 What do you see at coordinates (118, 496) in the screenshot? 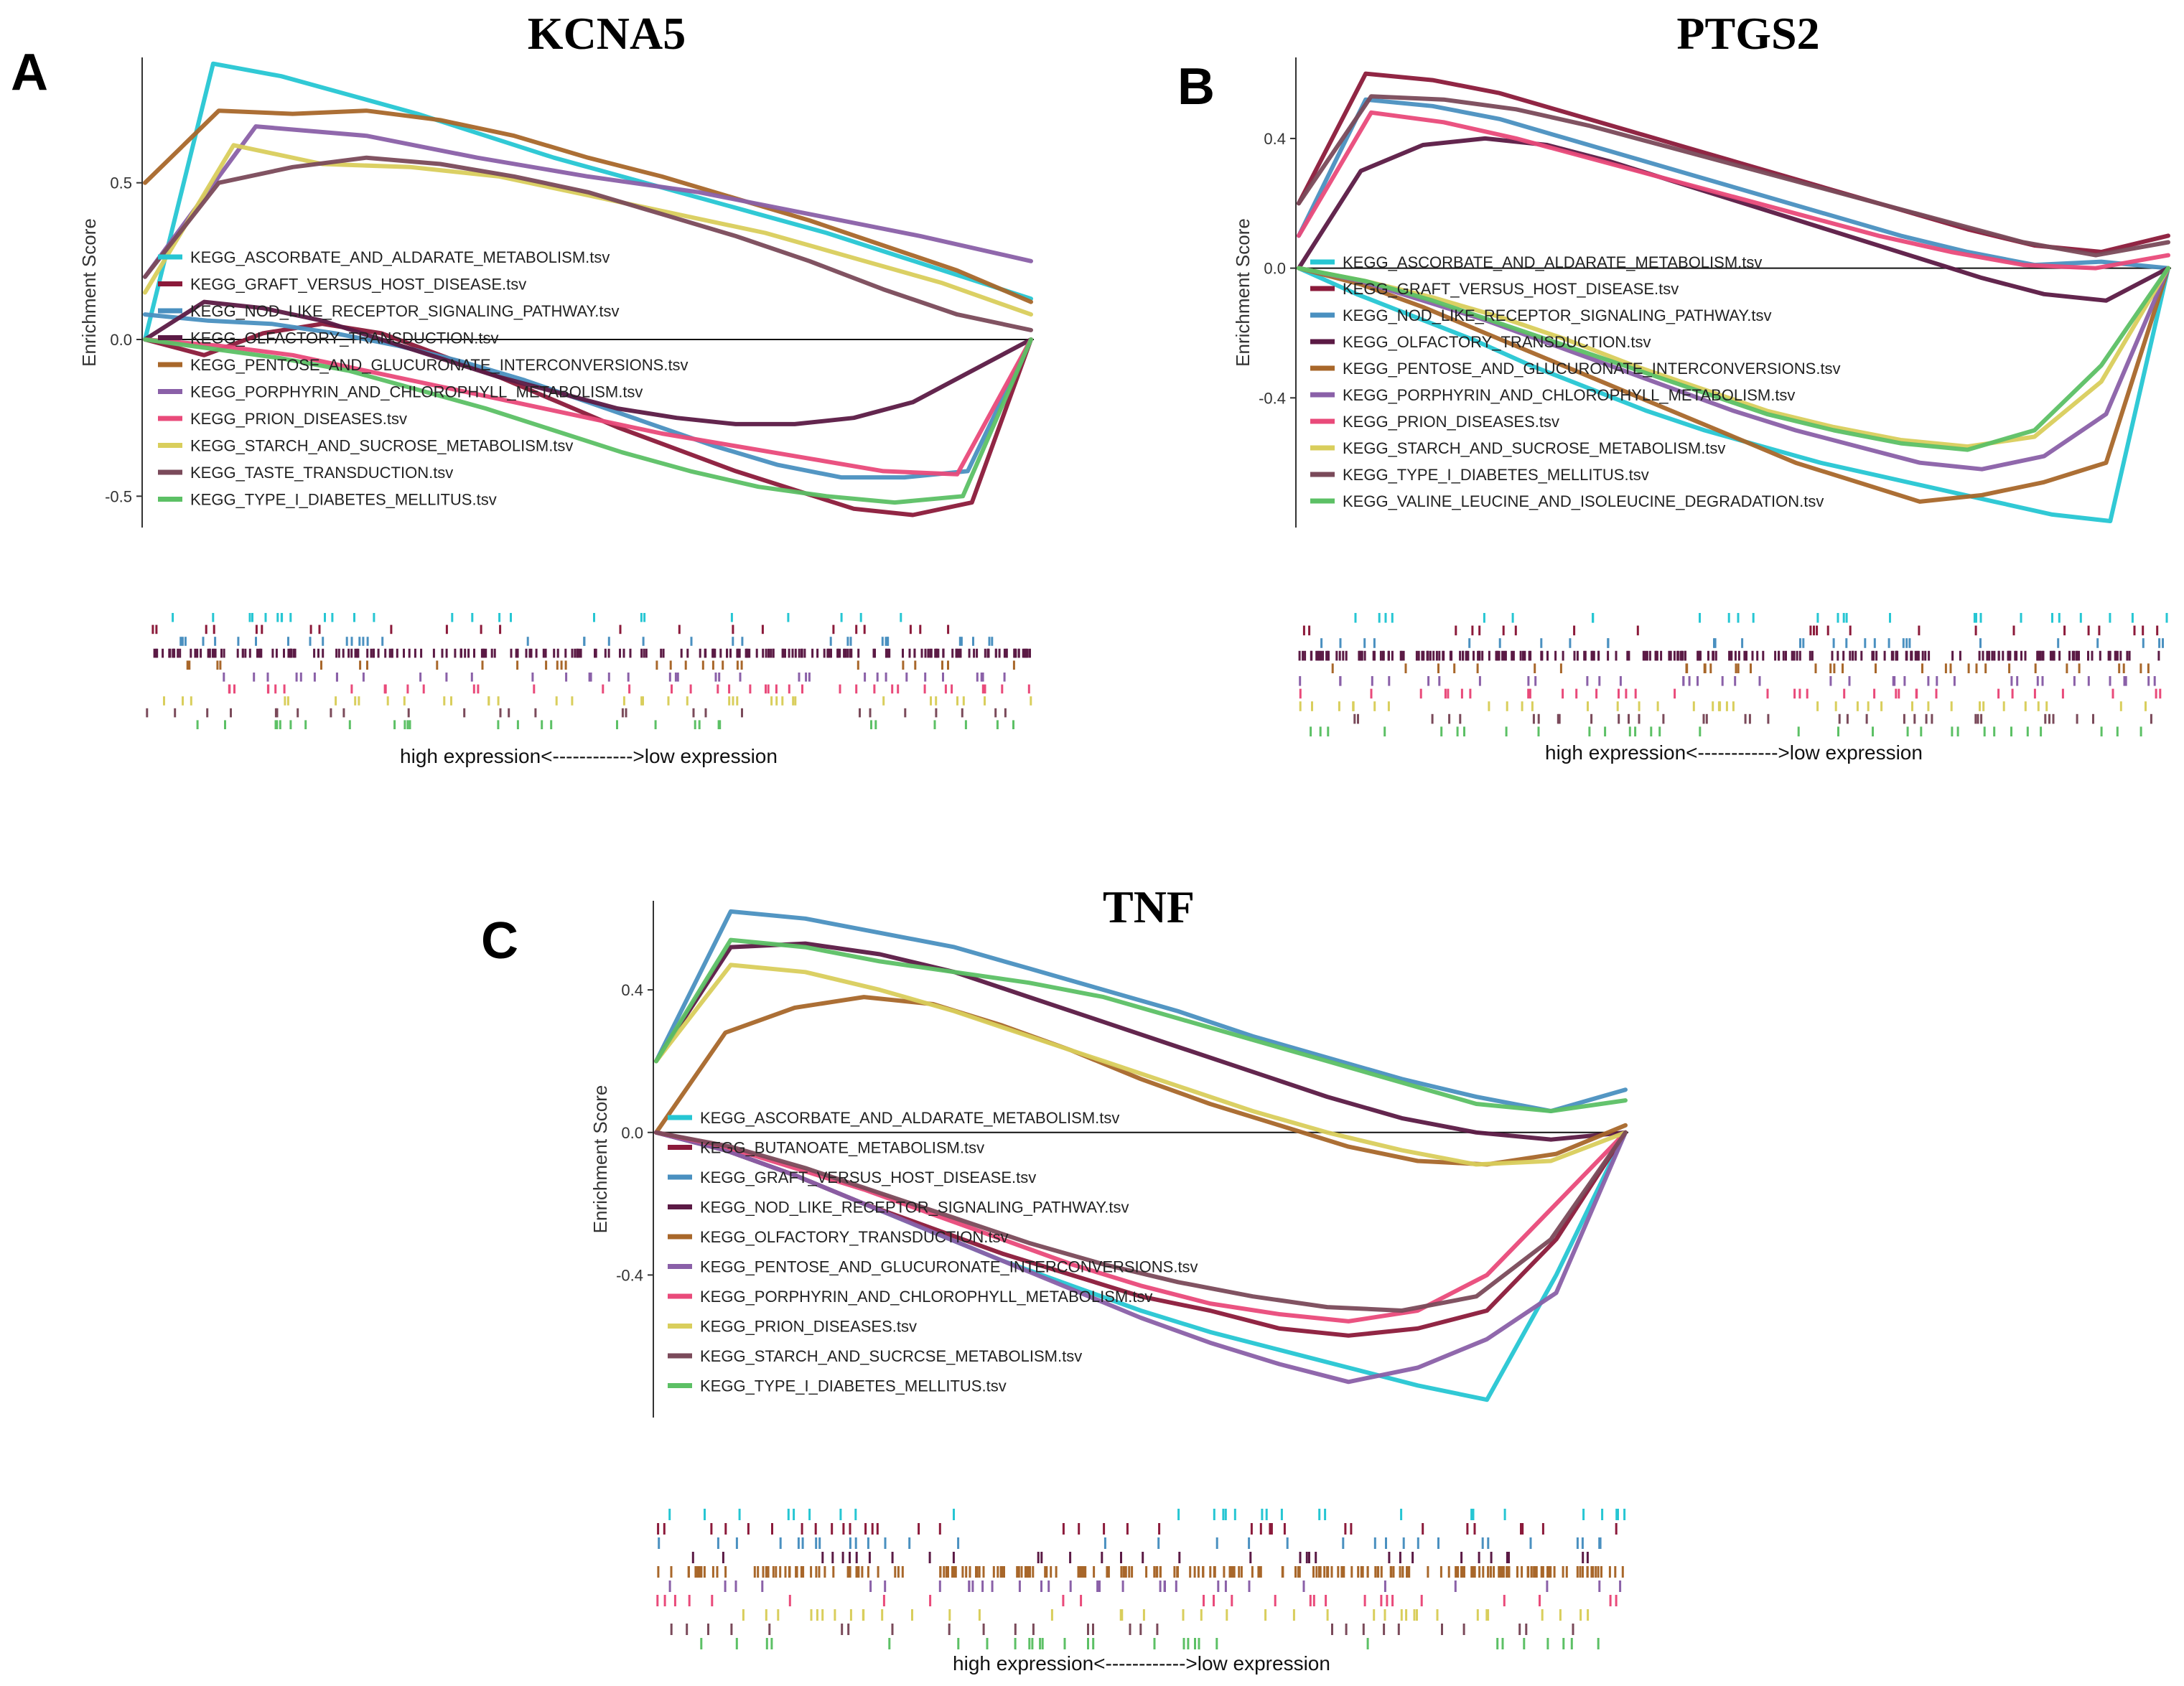
I see `y-tick-label: -0.5` at bounding box center [118, 496].